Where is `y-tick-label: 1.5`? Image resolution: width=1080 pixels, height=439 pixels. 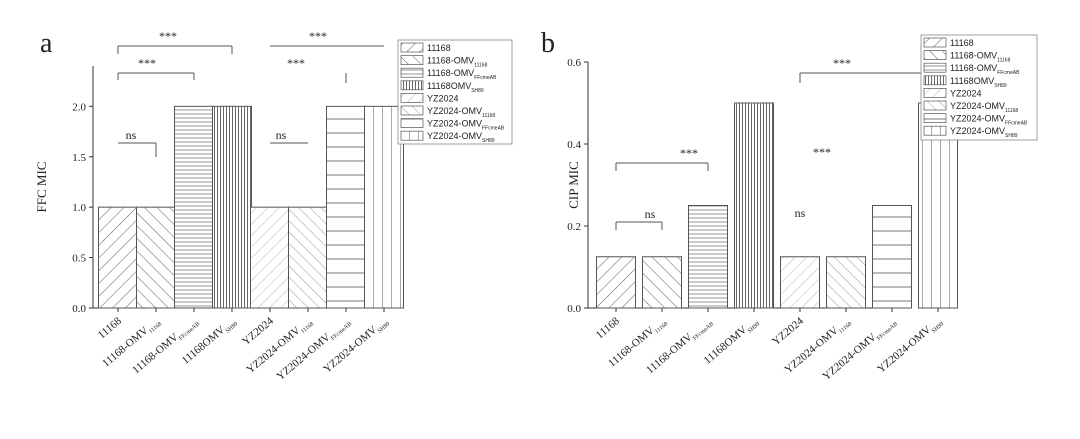 y-tick-label: 1.5 is located at coordinates (79, 158).